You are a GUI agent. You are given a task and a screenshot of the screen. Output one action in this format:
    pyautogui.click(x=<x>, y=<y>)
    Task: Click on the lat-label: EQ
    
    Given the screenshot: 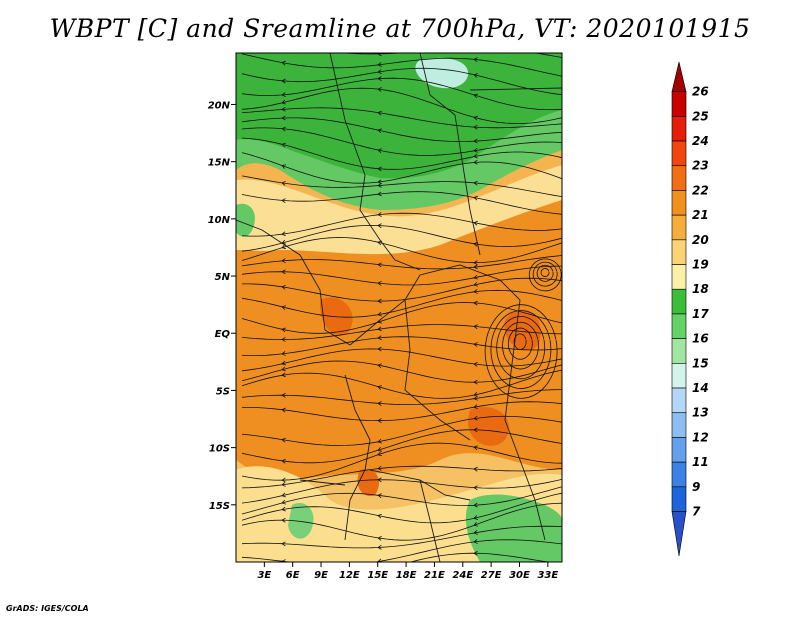 What is the action you would take?
    pyautogui.click(x=223, y=334)
    